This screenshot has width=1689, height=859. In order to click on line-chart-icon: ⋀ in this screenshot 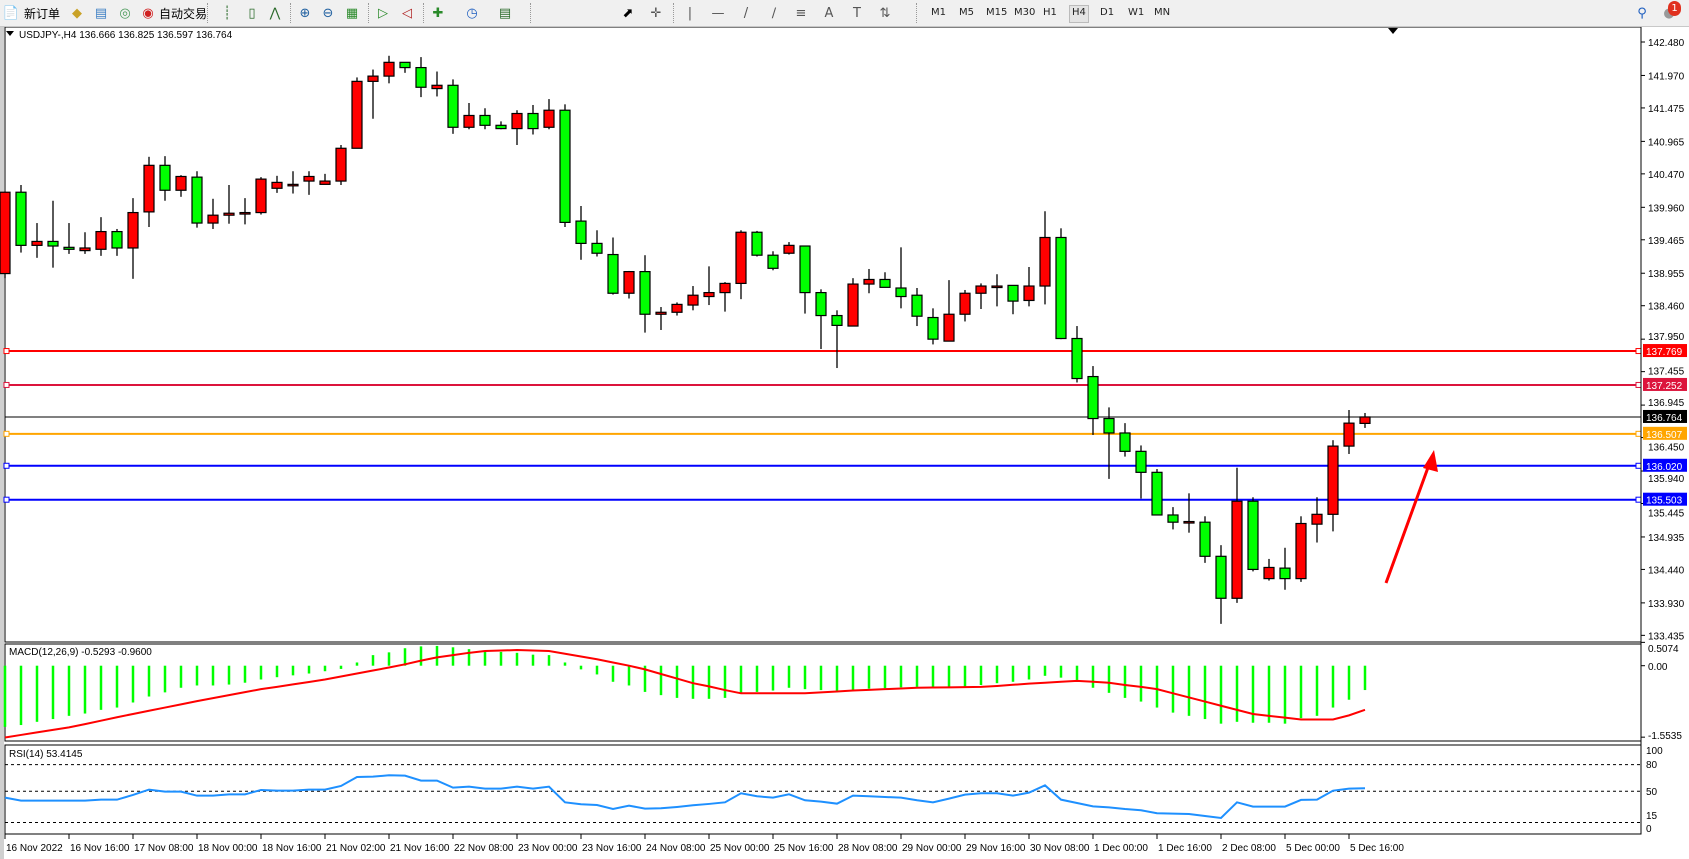, I will do `click(275, 13)`.